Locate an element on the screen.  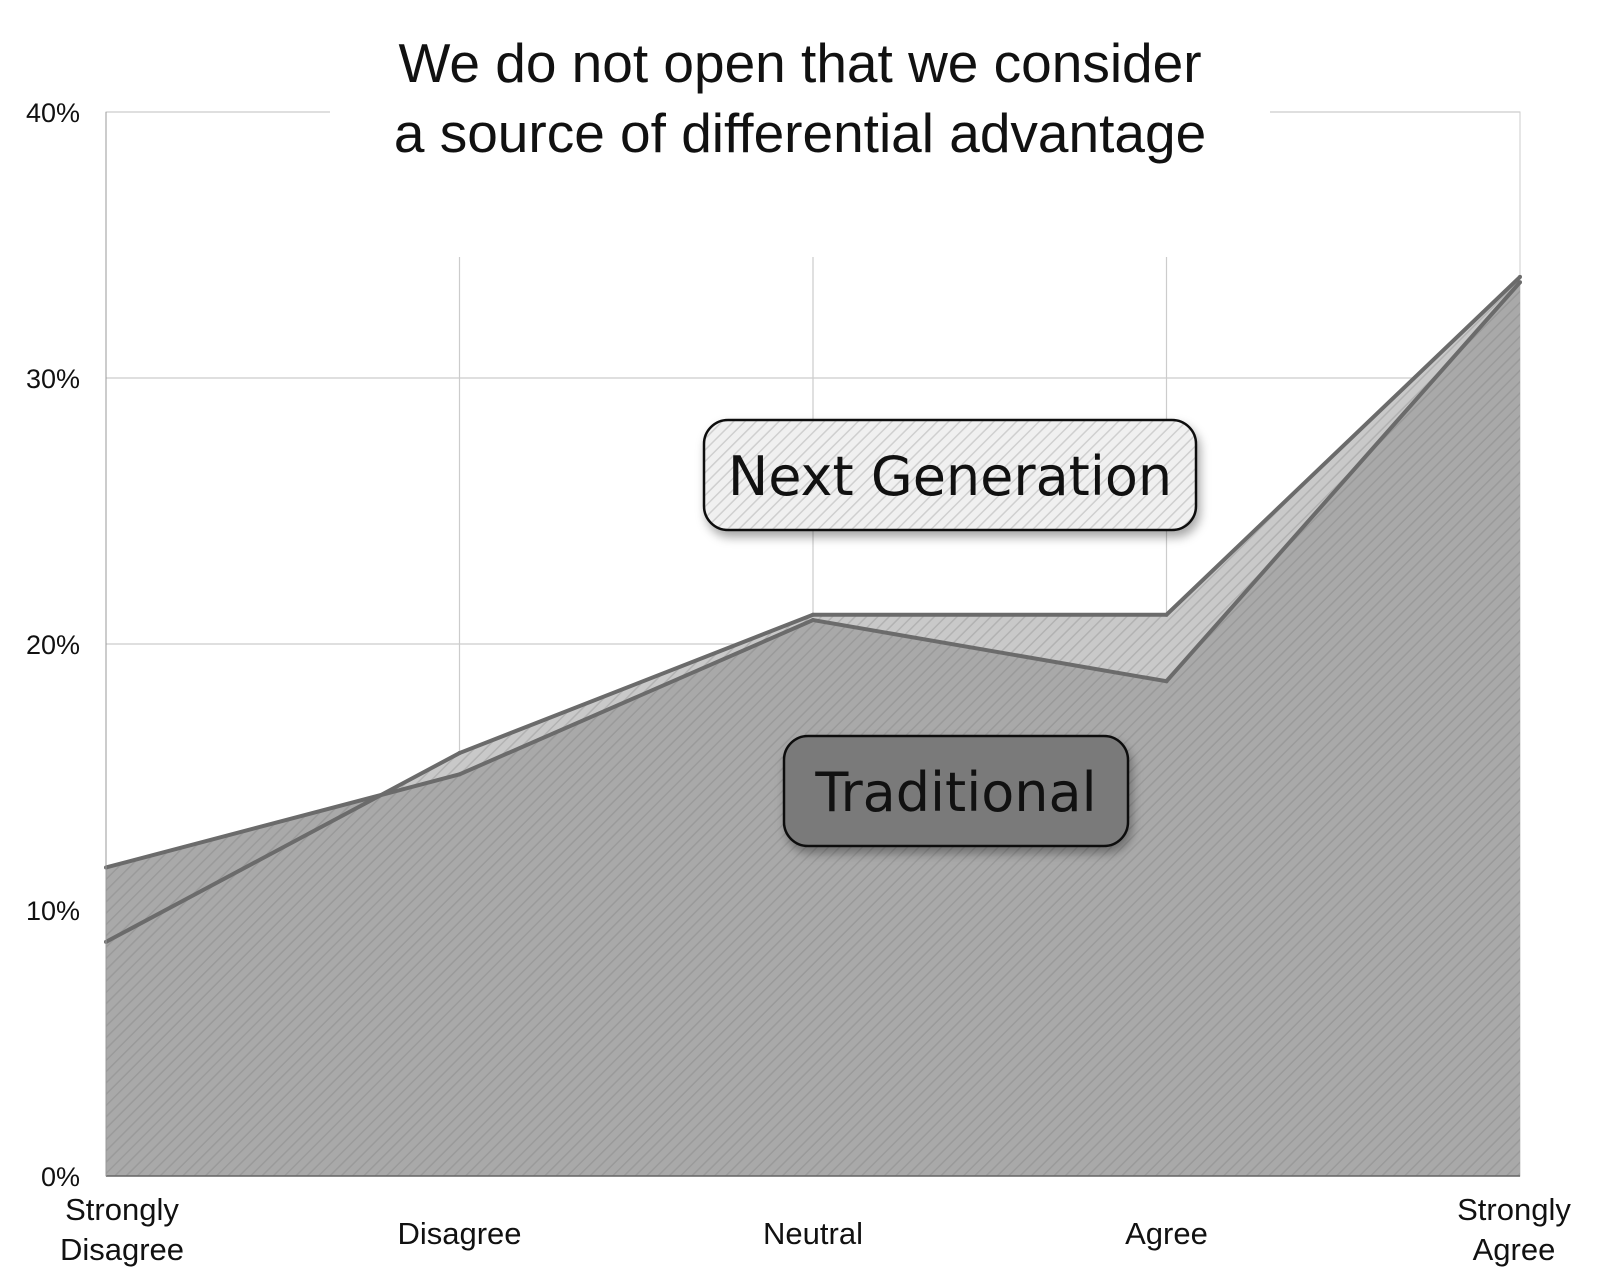
legend-traditional: Traditional is located at coordinates (956, 791).